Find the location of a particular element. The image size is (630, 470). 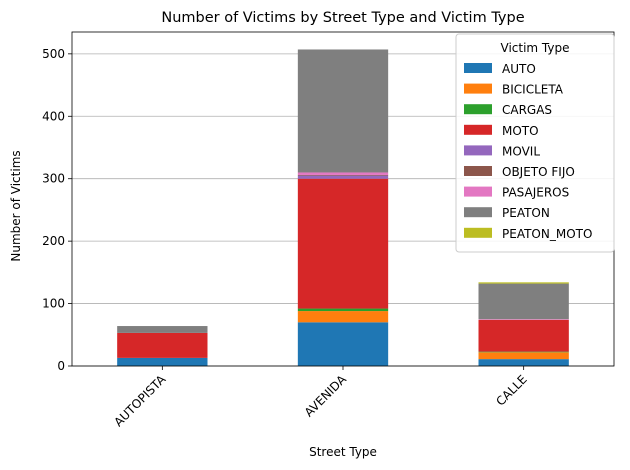

bar-segment-peaton-moto is located at coordinates (523, 283).